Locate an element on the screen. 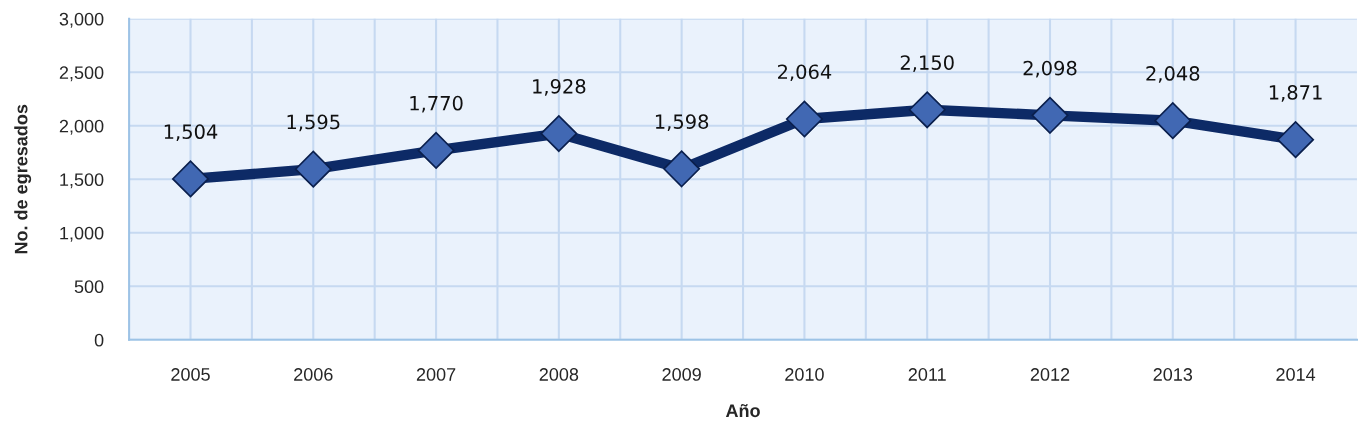  y-tick-label: 0 is located at coordinates (99, 340).